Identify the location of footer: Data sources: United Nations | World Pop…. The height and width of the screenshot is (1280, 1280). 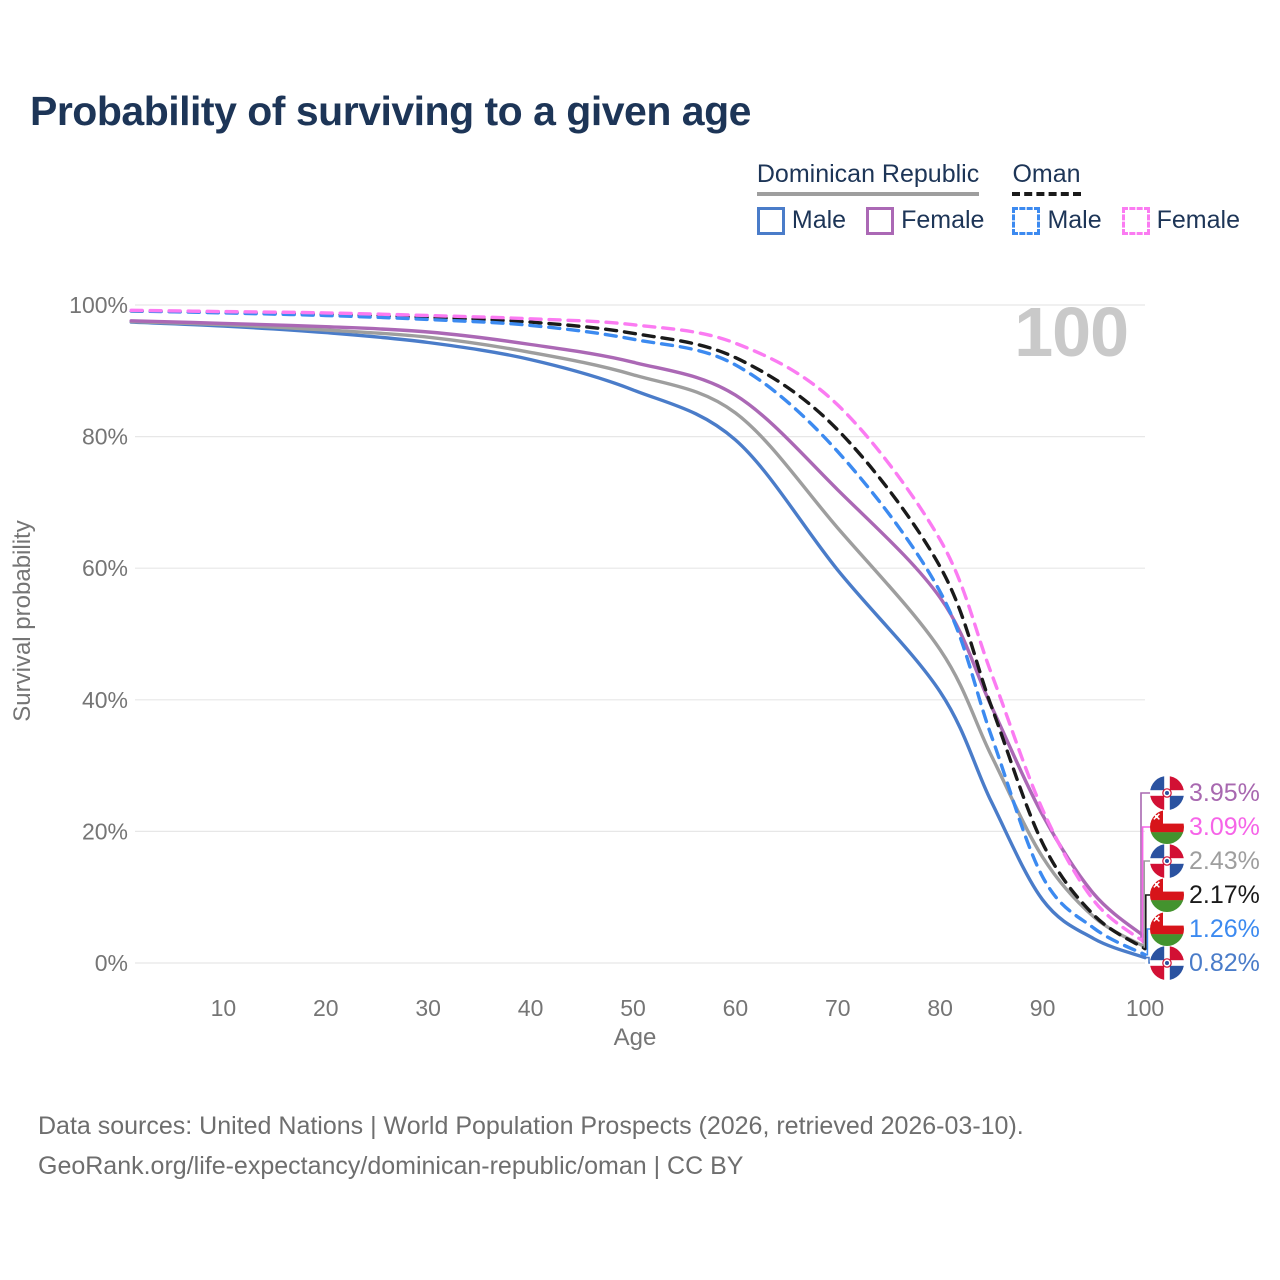
(531, 1146).